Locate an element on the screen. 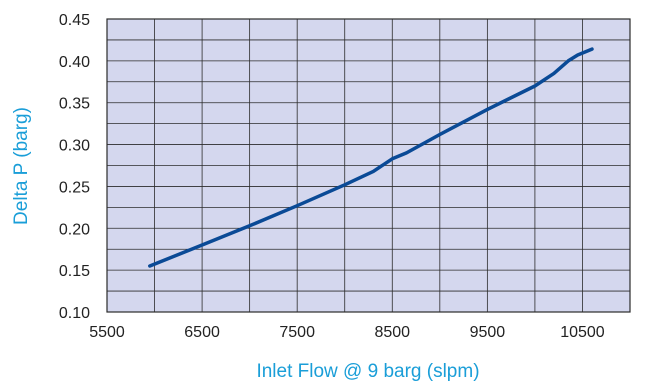 This screenshot has width=650, height=385. y-tick-label: 0.30 is located at coordinates (74, 146).